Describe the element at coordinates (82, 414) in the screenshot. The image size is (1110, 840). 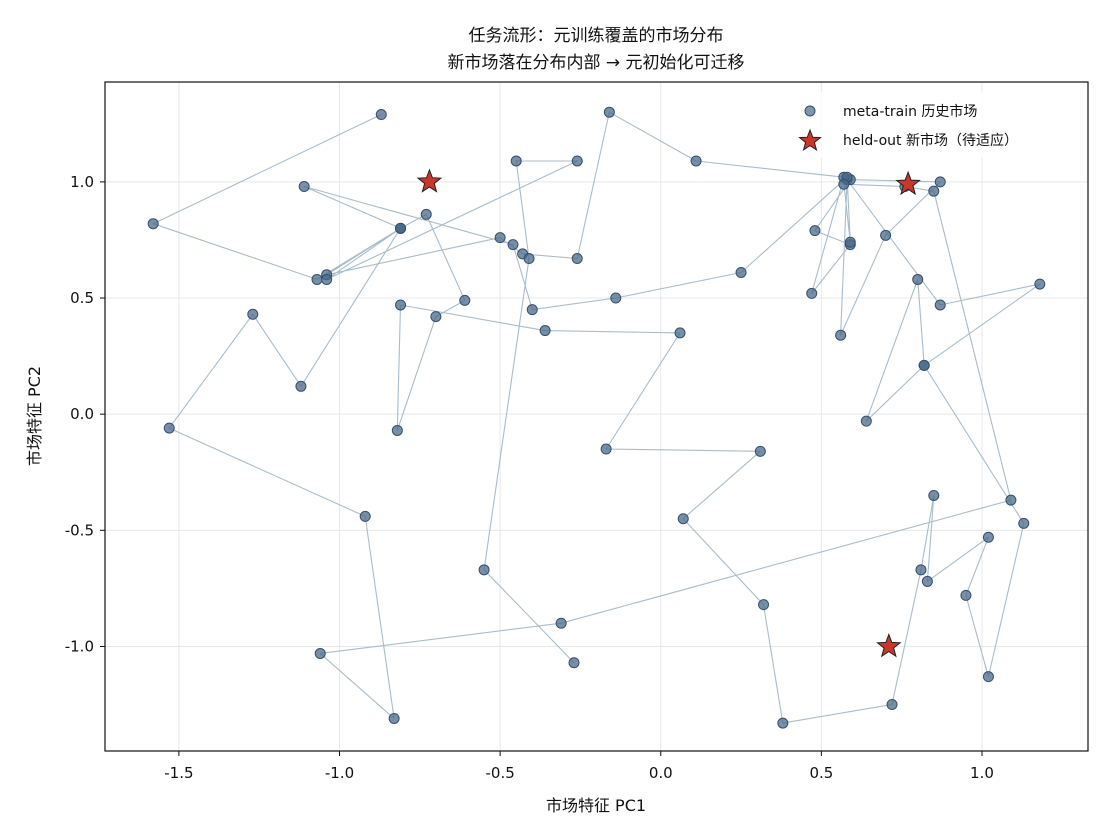
I see `y-tick-label: 0.0` at that location.